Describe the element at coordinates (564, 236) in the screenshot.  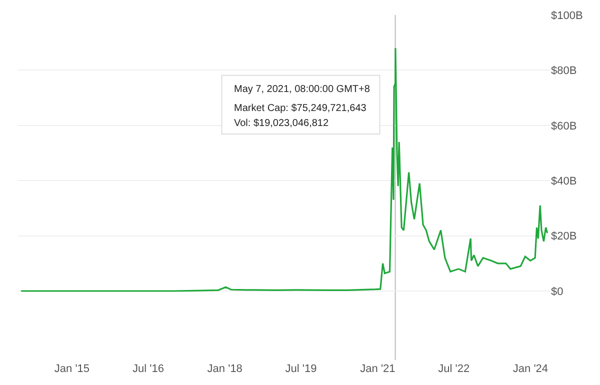
I see `y-tick-label: $20B` at that location.